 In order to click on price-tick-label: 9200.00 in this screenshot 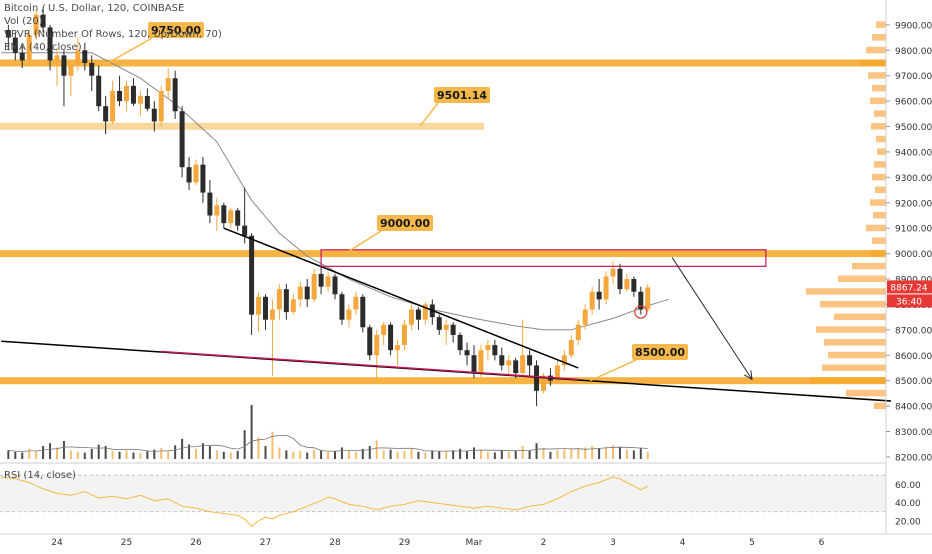, I will do `click(913, 204)`.